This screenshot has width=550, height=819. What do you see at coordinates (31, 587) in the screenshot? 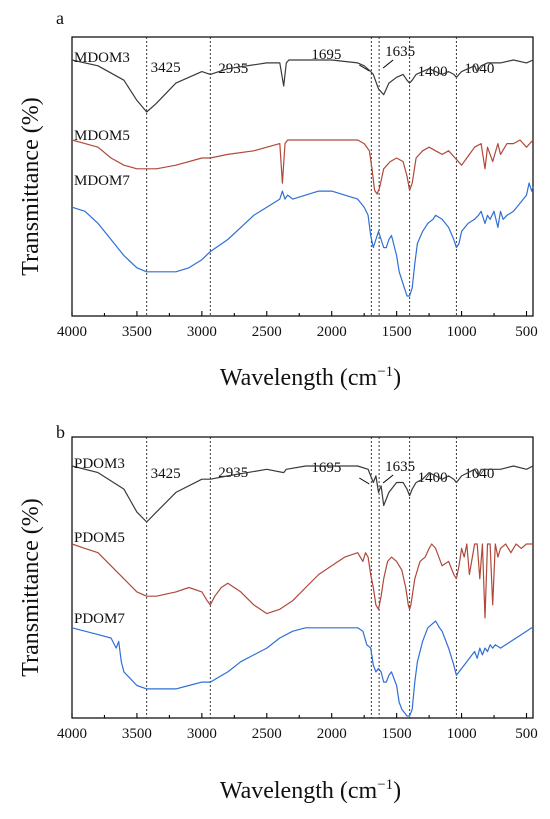
I see `panel-b-y-axis-title: Transmittance (%)` at bounding box center [31, 587].